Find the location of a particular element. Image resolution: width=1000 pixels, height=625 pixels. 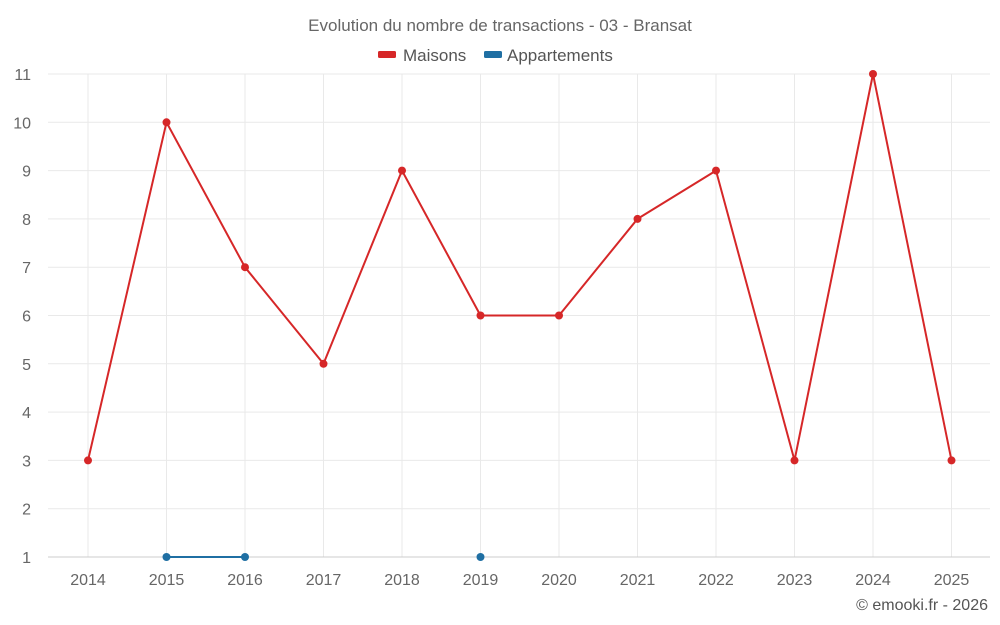

x-tick-label: 2025 is located at coordinates (952, 580).